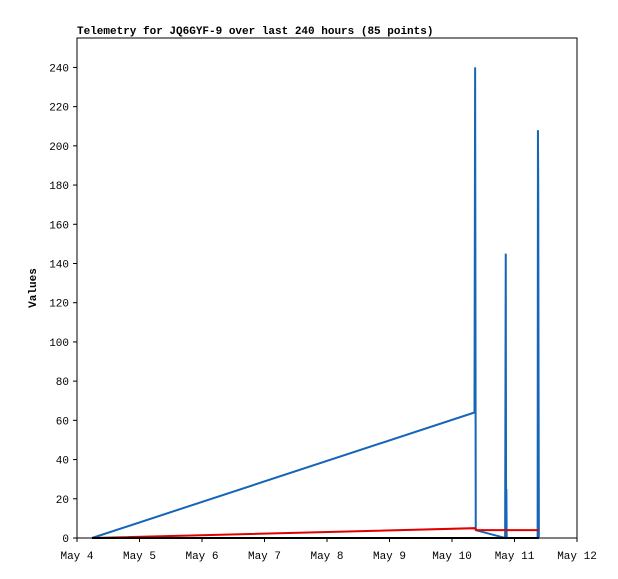  I want to click on y-tick-label: 100, so click(59, 344).